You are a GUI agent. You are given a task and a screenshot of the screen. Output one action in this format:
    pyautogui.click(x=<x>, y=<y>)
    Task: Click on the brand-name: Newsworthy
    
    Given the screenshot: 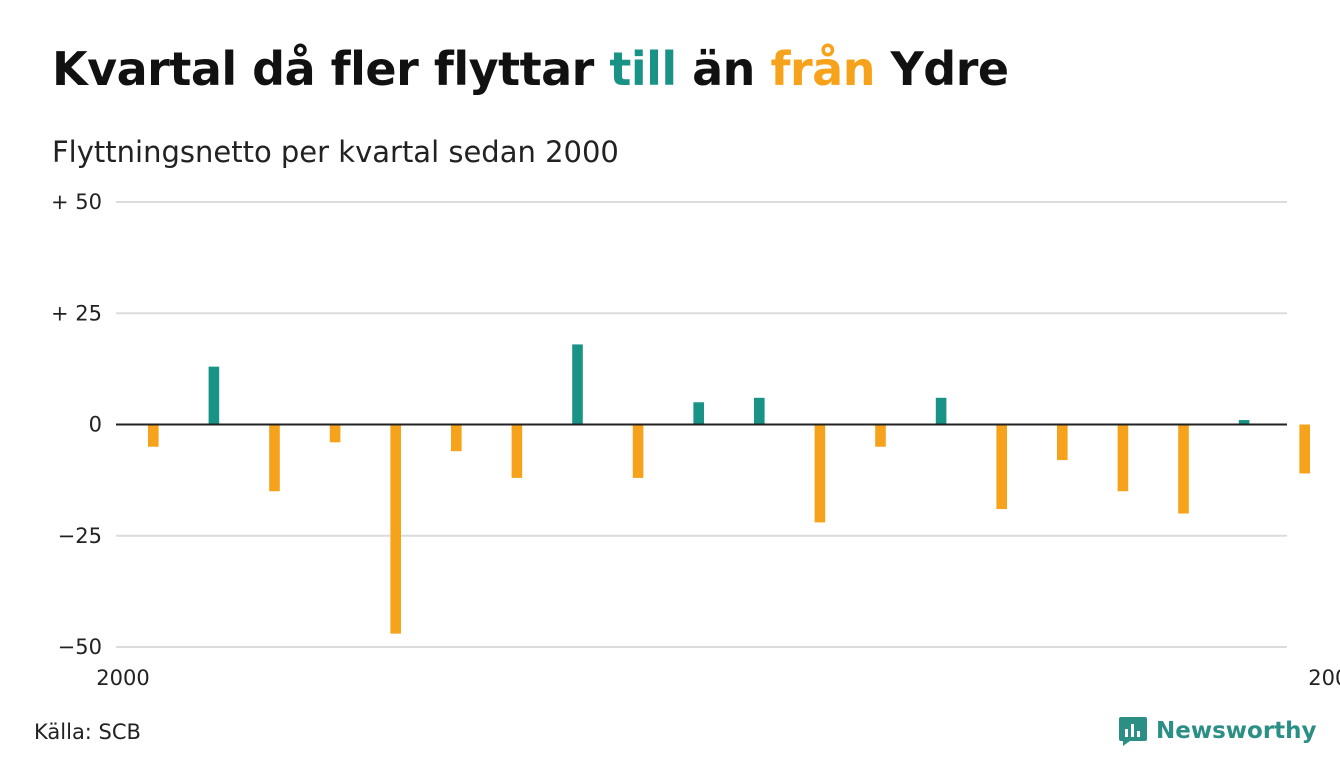 What is the action you would take?
    pyautogui.click(x=1236, y=731)
    